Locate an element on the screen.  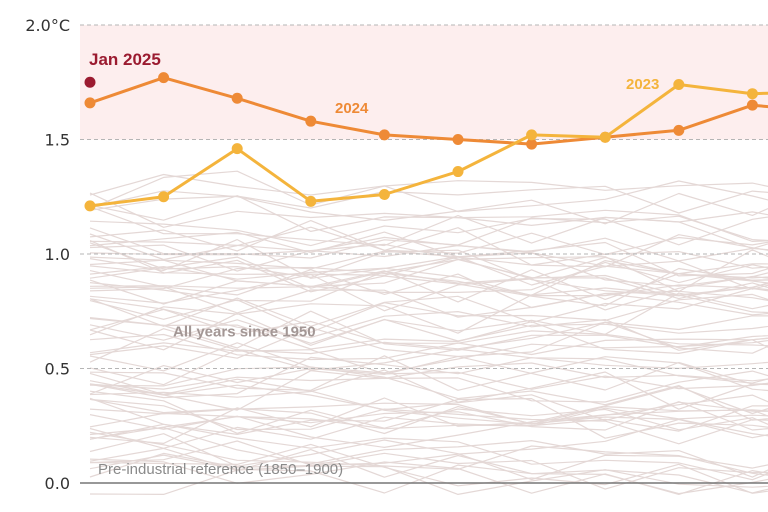
highlight-label: Jan 2025 is located at coordinates (125, 59).